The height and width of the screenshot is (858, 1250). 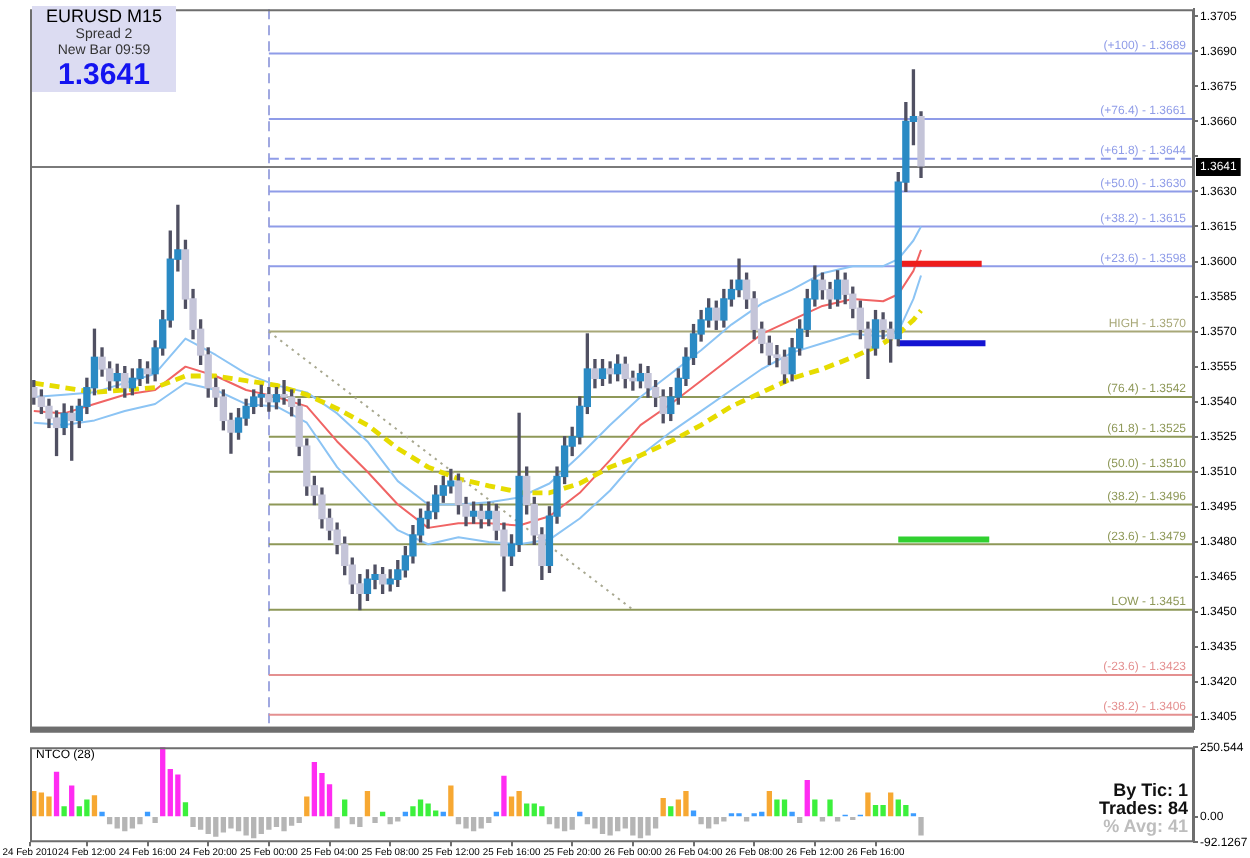 What do you see at coordinates (1150, 790) in the screenshot?
I see `annotation: By Tic: 1` at bounding box center [1150, 790].